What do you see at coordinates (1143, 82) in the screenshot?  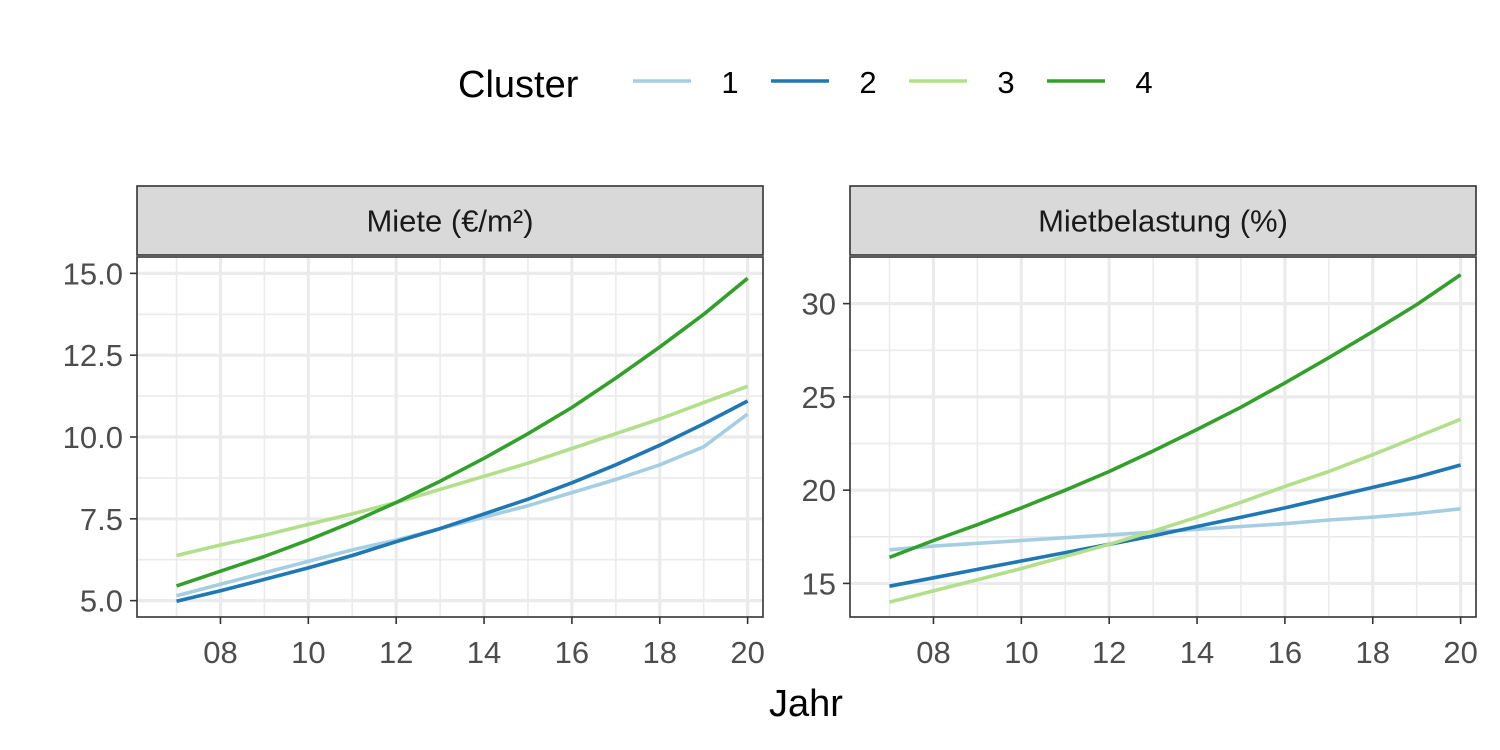 I see `legend-label-4: 4` at bounding box center [1143, 82].